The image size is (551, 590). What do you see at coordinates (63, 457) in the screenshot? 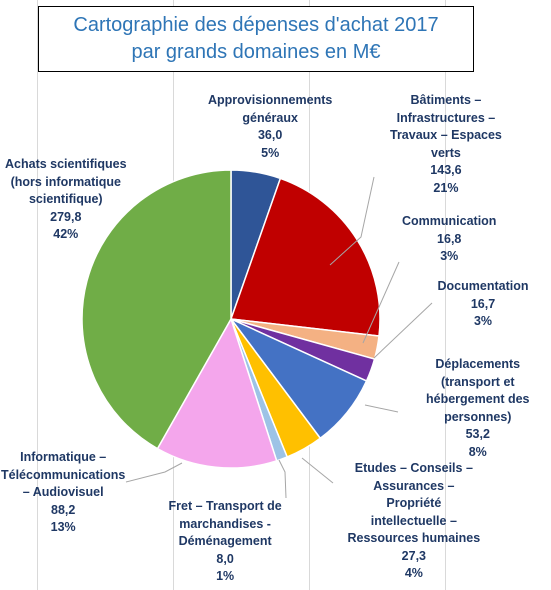
I see `slice-label-line: Informatique –` at bounding box center [63, 457].